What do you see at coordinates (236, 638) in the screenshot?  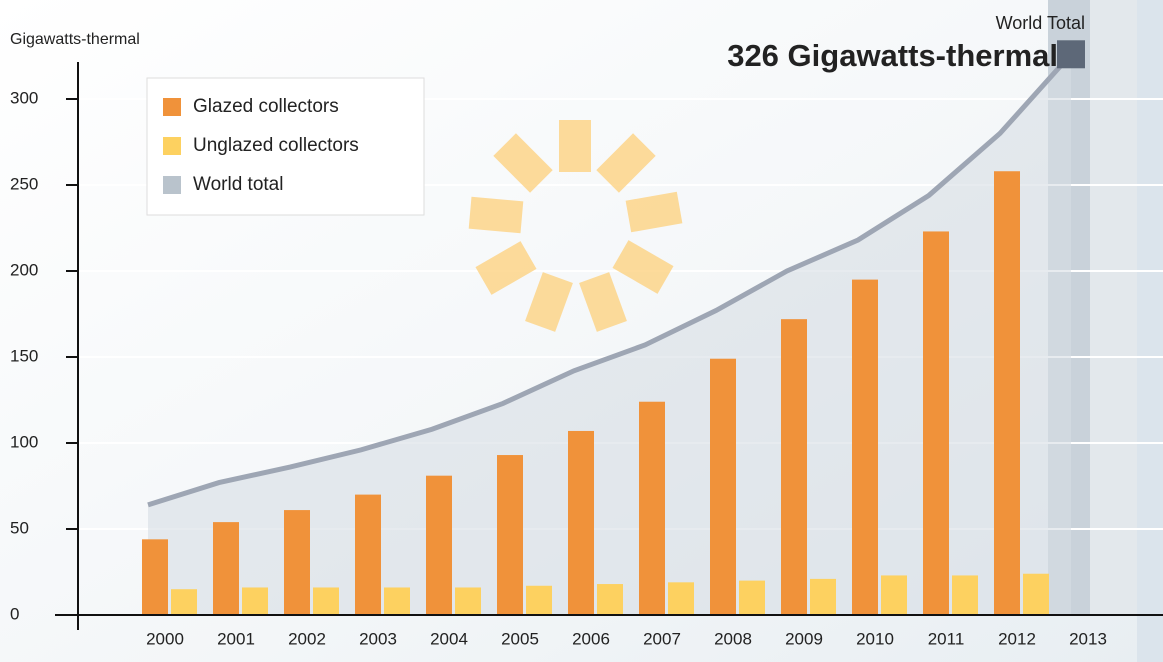 I see `x-tick-label: 2001` at bounding box center [236, 638].